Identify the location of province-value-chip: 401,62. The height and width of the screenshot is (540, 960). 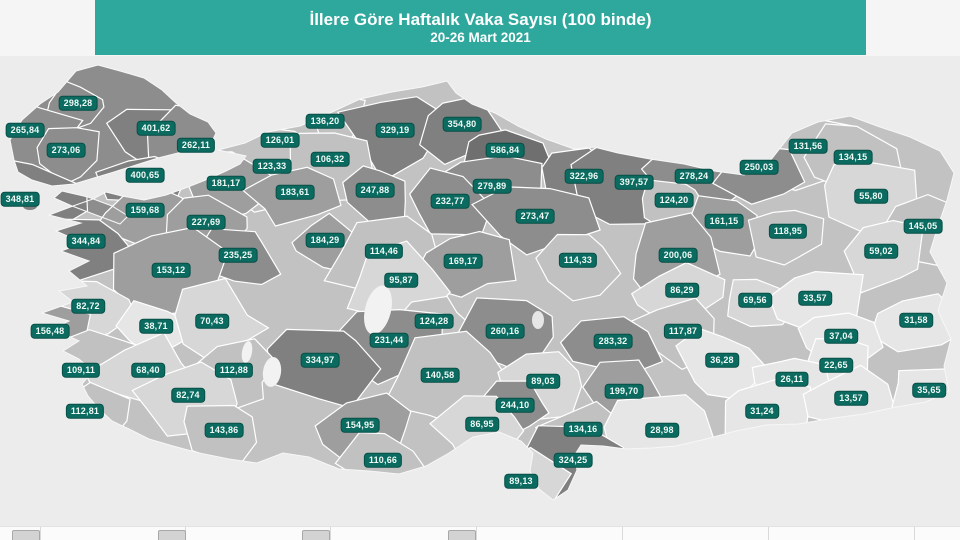
(156, 128).